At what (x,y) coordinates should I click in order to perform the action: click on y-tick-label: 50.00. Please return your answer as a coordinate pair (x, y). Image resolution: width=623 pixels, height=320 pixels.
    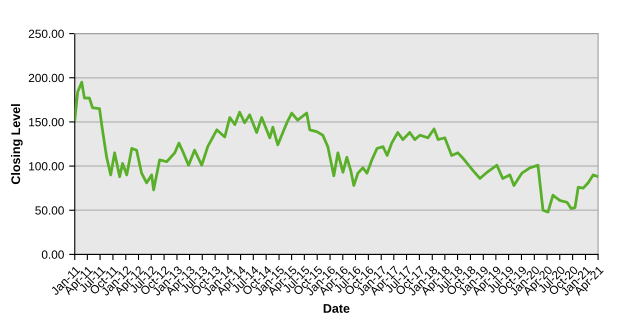
    Looking at the image, I should click on (49, 210).